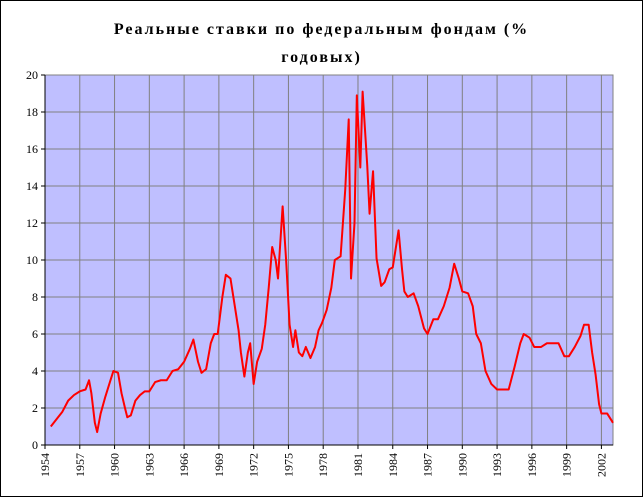 This screenshot has height=497, width=643. I want to click on y-tick-label: 4, so click(35, 371).